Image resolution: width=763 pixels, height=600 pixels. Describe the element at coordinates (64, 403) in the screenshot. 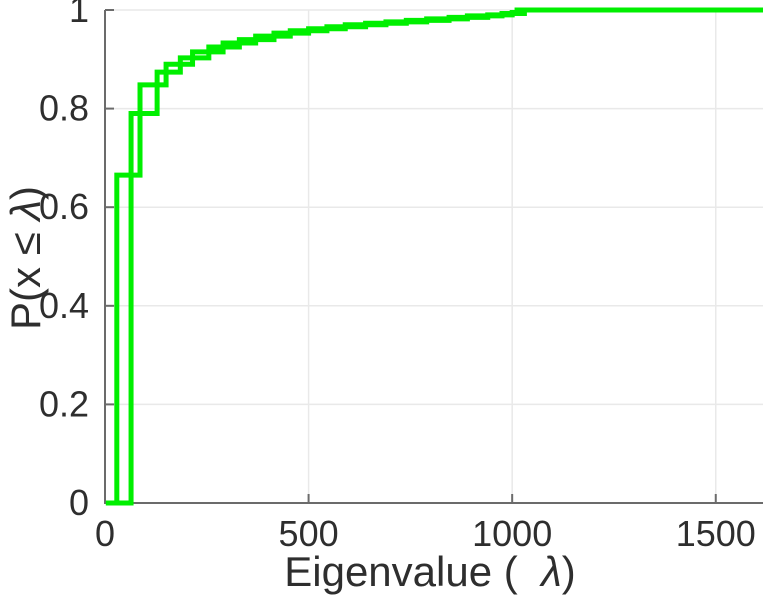

I see `y-tick-label: 0.2` at that location.